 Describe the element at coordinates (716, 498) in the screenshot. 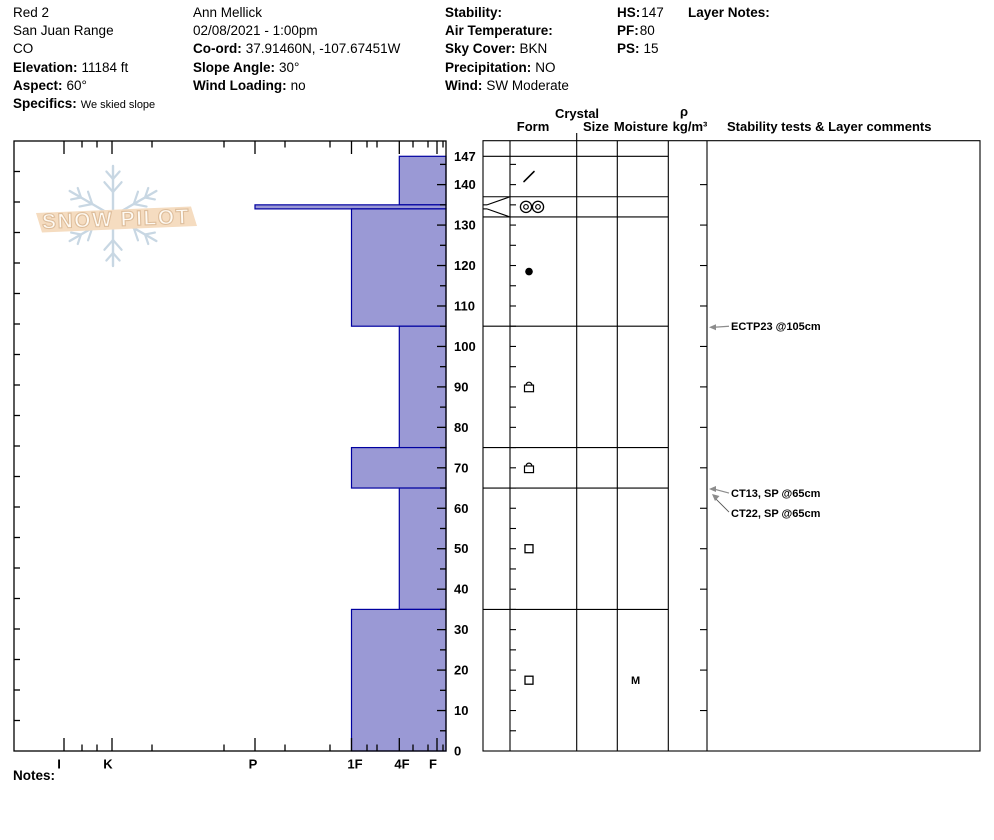

I see `diagonal-arrow-icon` at that location.